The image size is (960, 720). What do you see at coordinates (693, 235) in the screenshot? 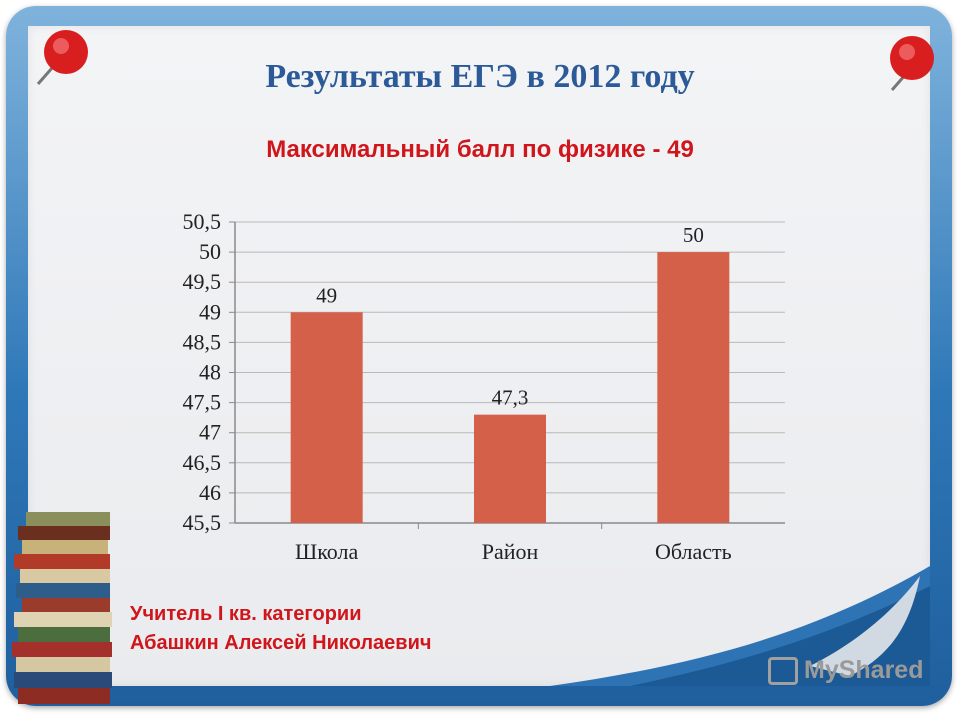
I see `data-label: 50` at bounding box center [693, 235].